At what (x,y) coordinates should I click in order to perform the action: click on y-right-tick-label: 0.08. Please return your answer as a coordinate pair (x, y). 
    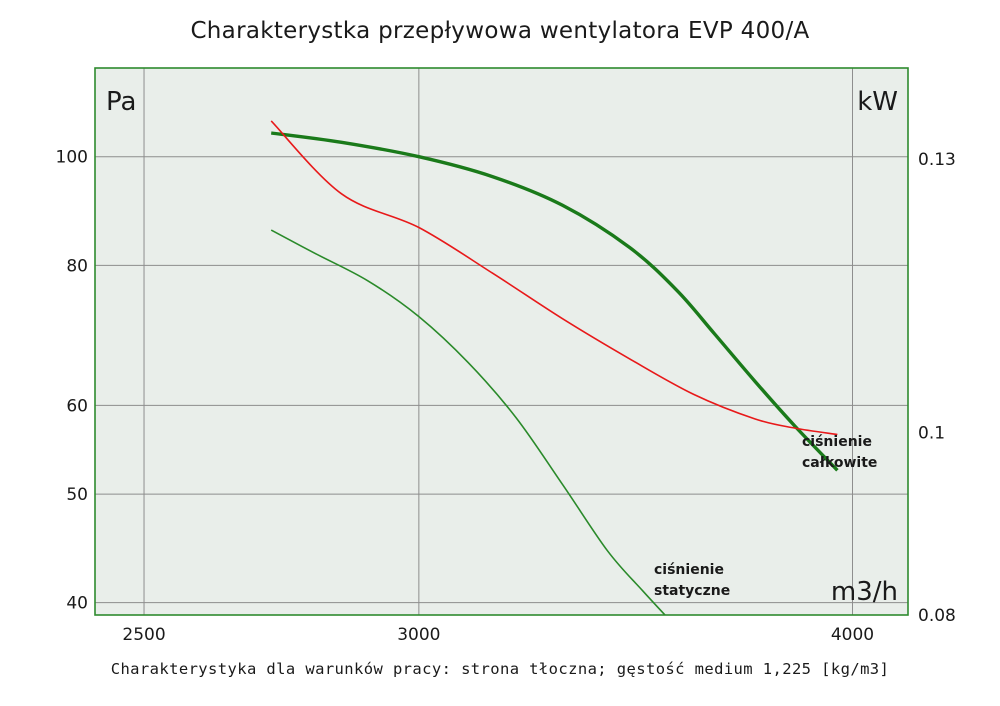
    Looking at the image, I should click on (937, 616).